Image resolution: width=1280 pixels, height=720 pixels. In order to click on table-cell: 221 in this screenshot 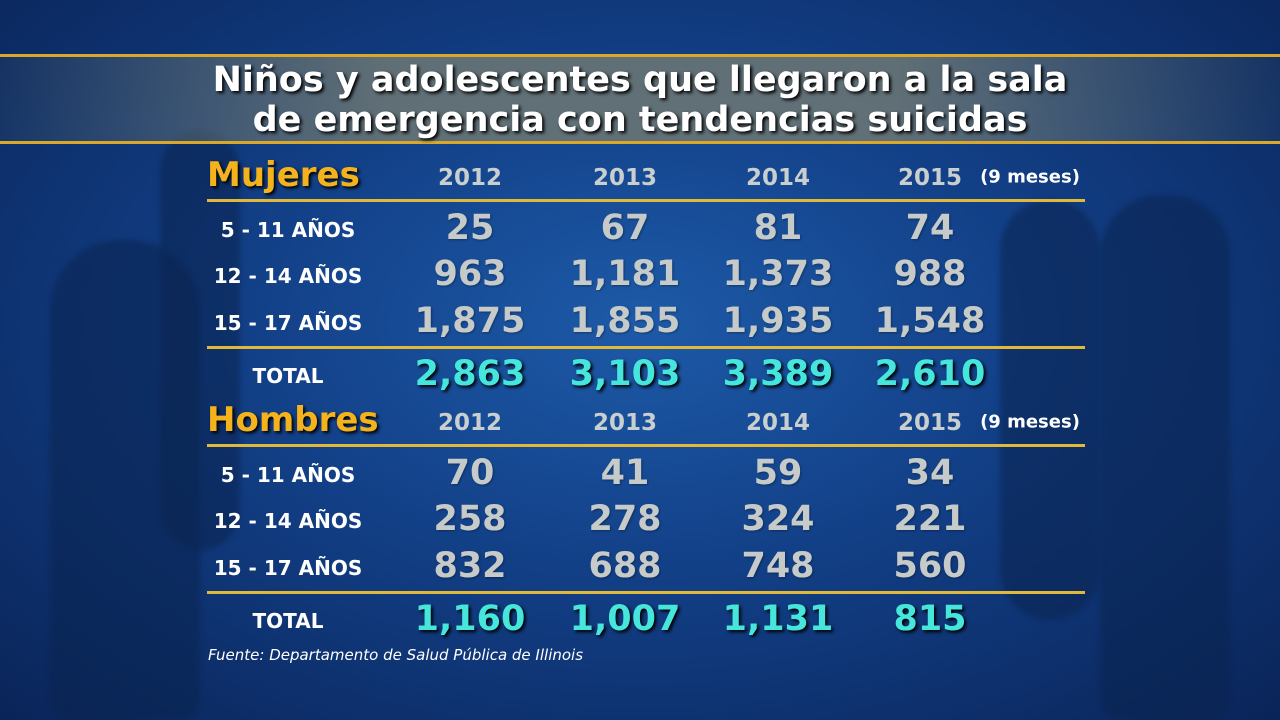, I will do `click(930, 519)`.